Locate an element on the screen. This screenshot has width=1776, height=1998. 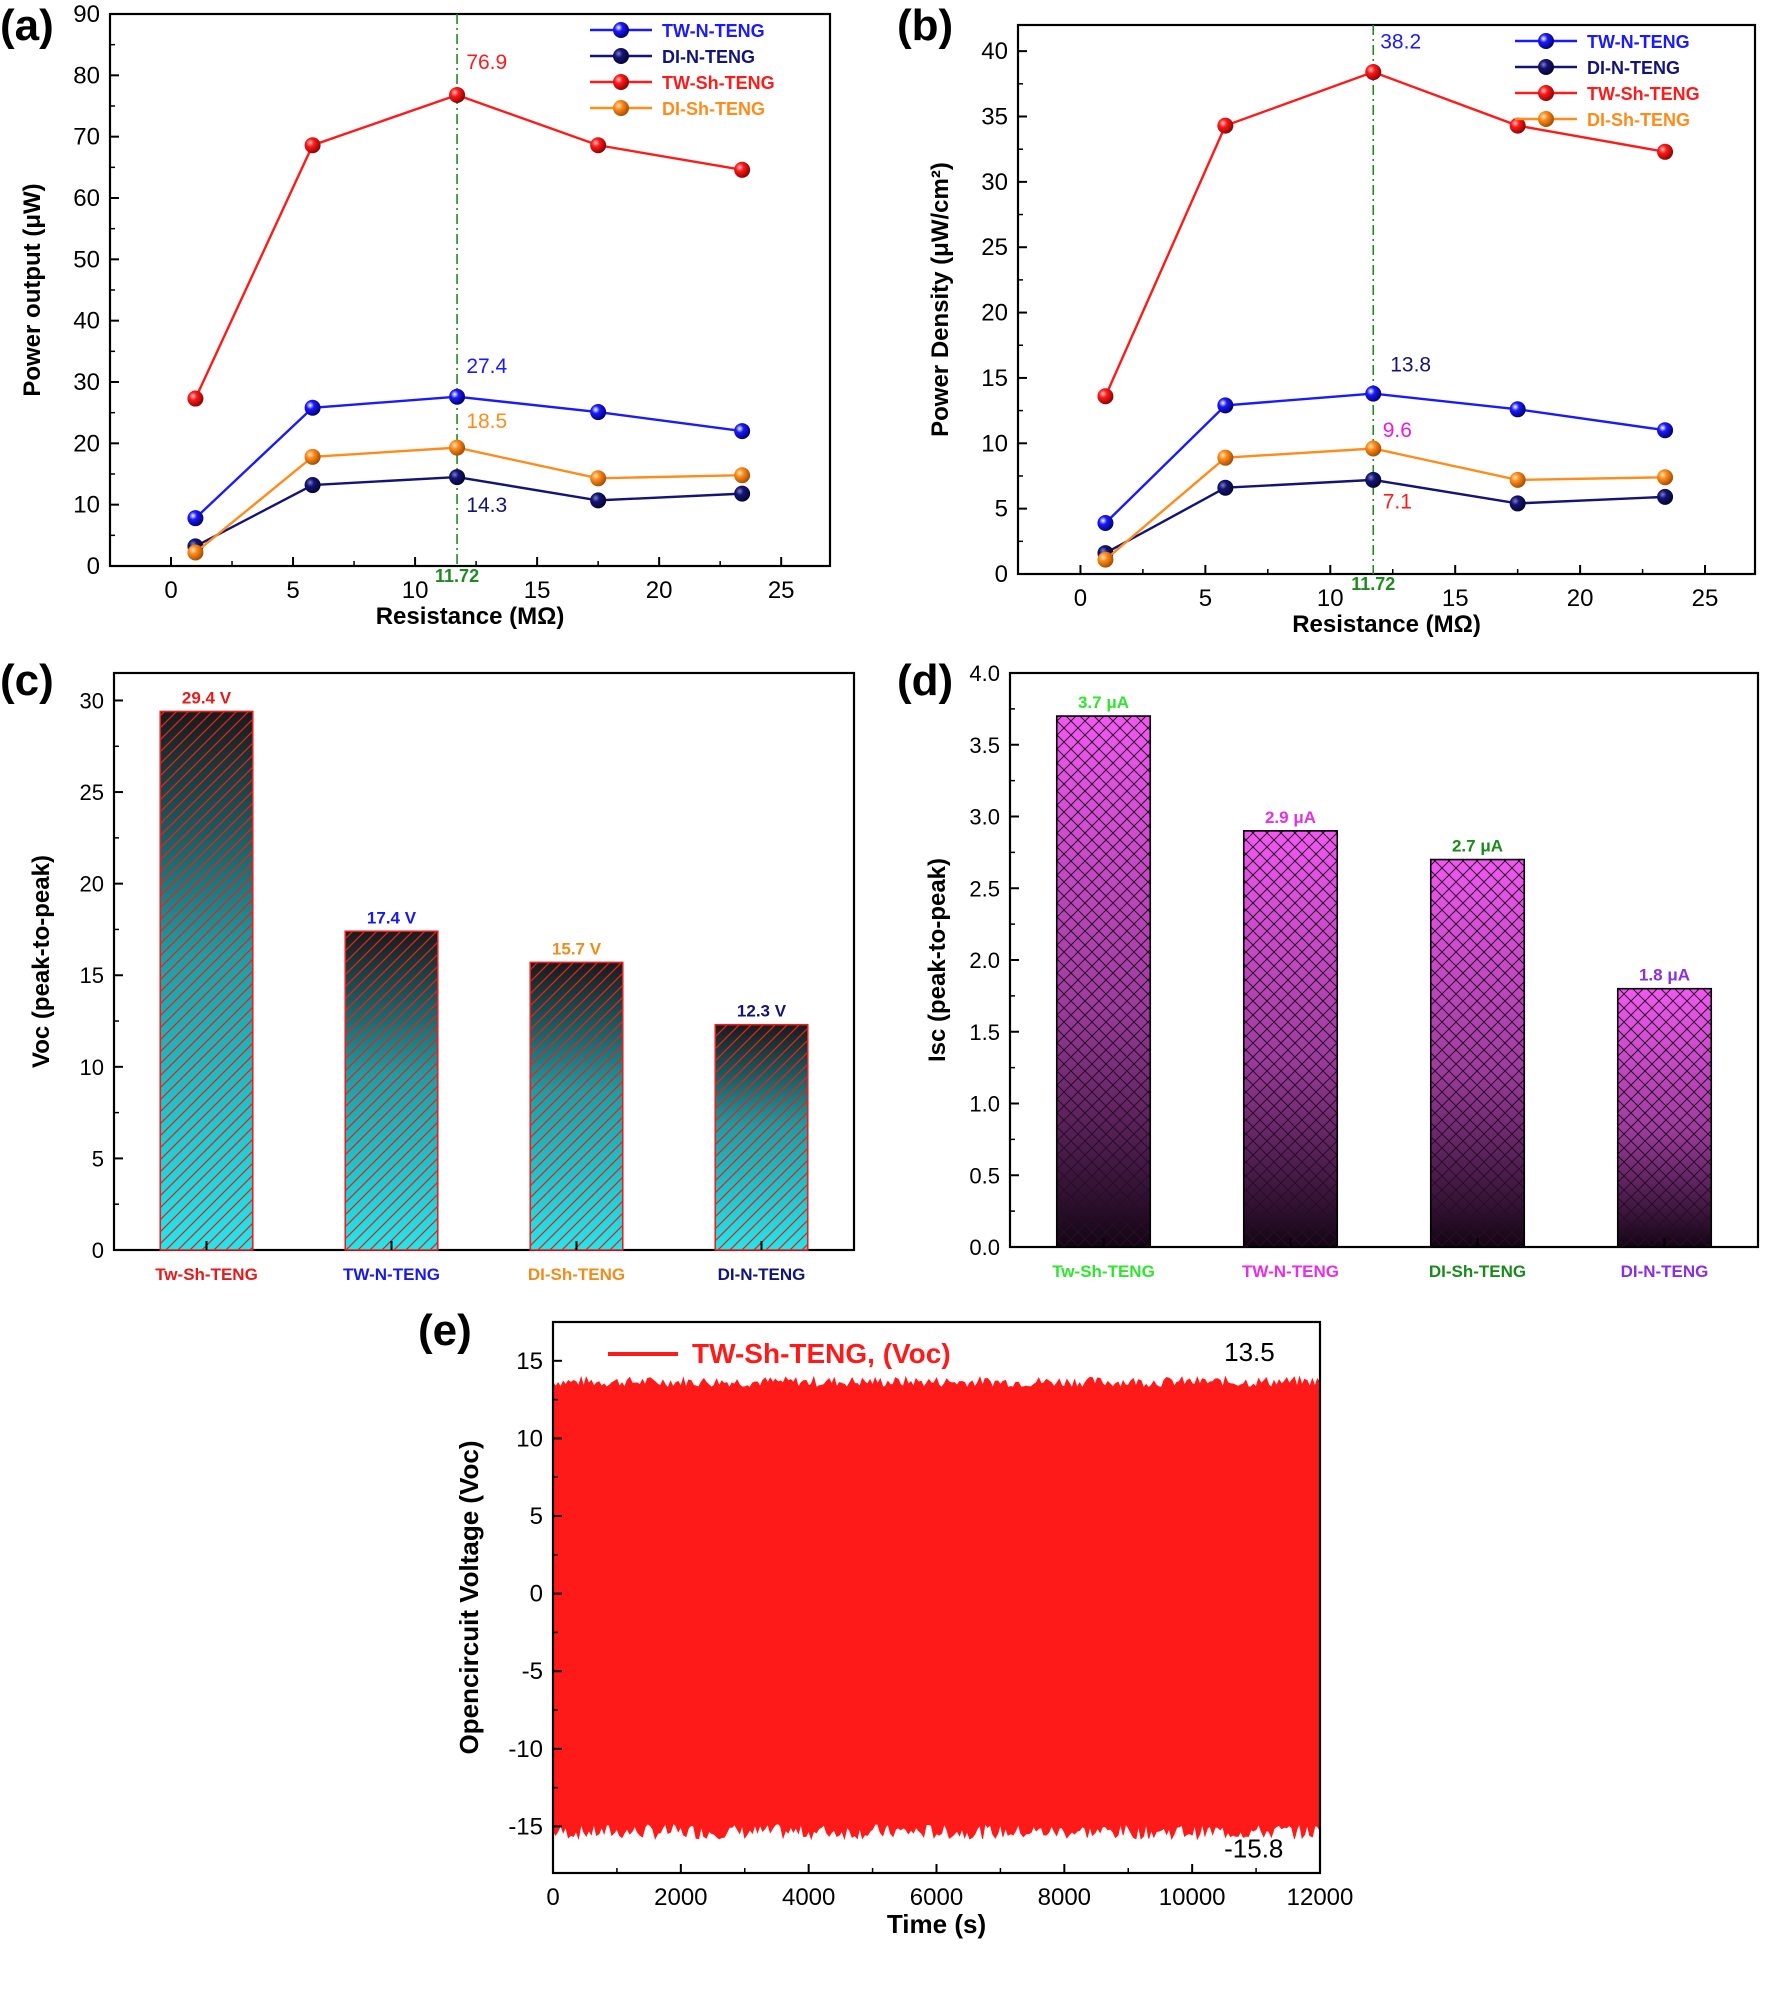
data-label: 27.4 is located at coordinates (486, 366).